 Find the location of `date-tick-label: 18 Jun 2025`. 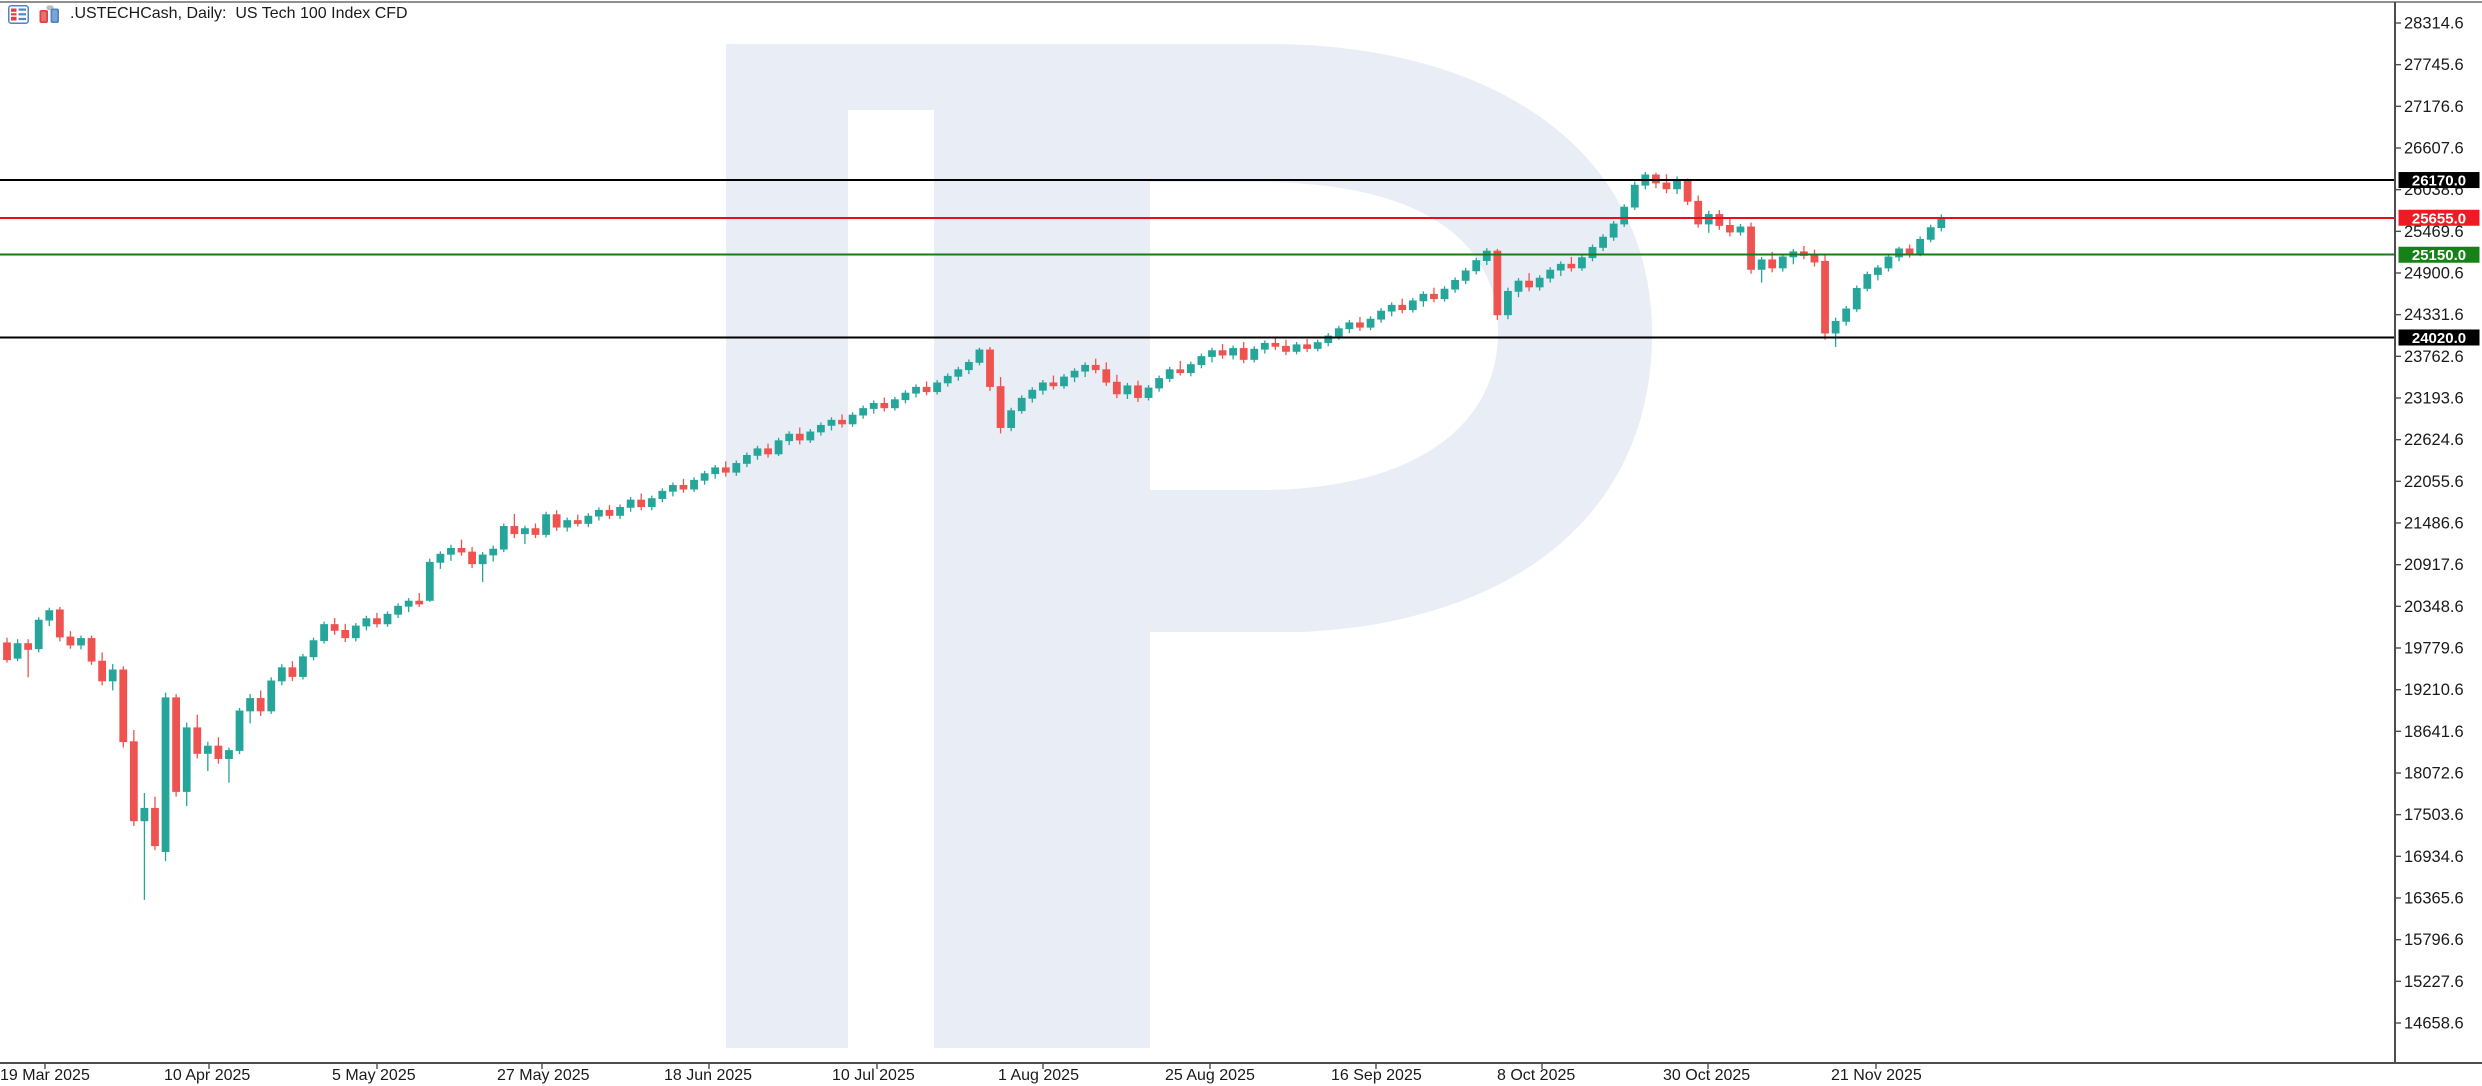

date-tick-label: 18 Jun 2025 is located at coordinates (708, 1075).